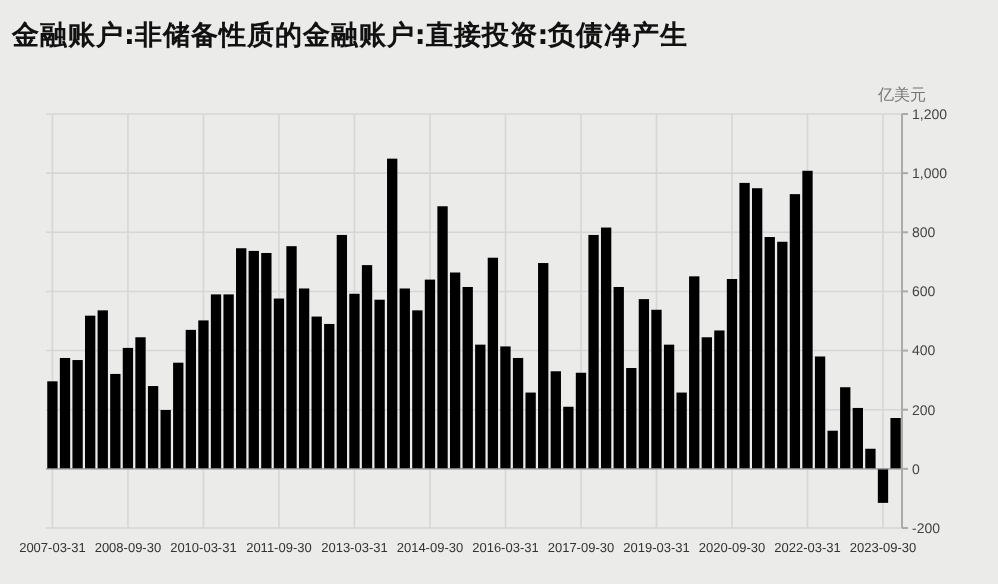 This screenshot has width=998, height=584. What do you see at coordinates (901, 95) in the screenshot?
I see `y-axis-title: 亿美元` at bounding box center [901, 95].